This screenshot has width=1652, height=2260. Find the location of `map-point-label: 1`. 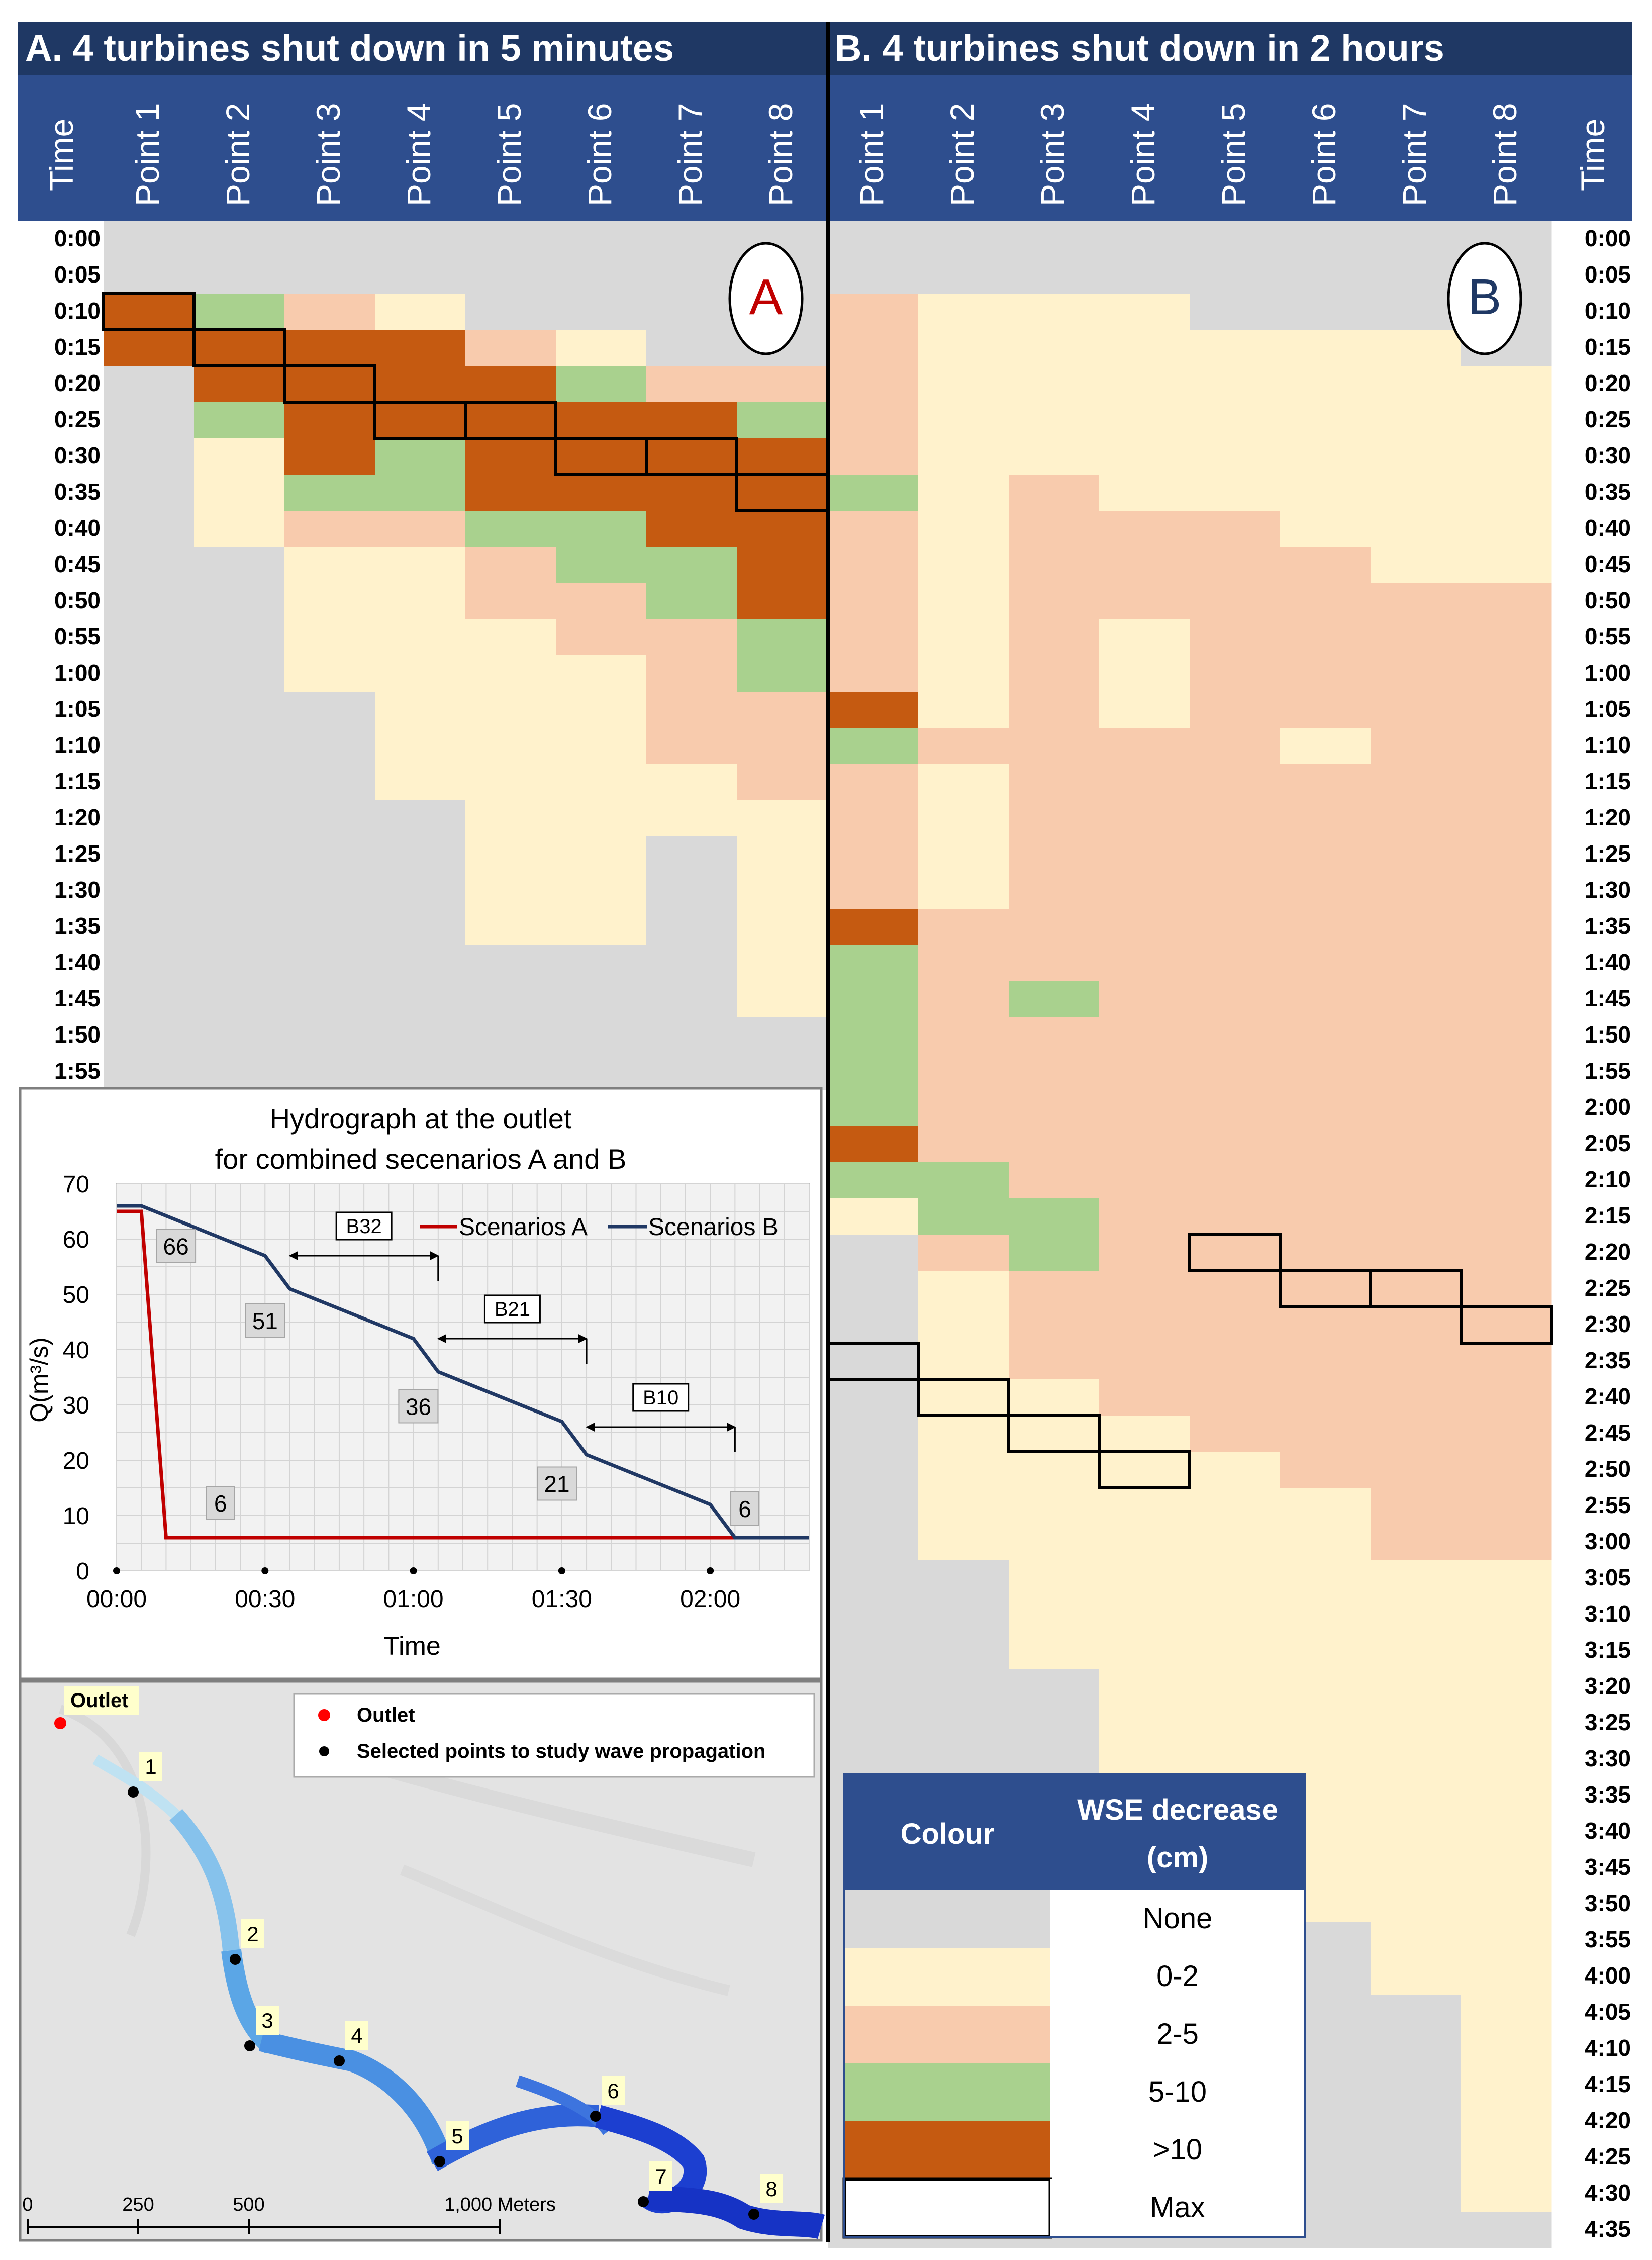

map-point-label: 1 is located at coordinates (150, 1766).